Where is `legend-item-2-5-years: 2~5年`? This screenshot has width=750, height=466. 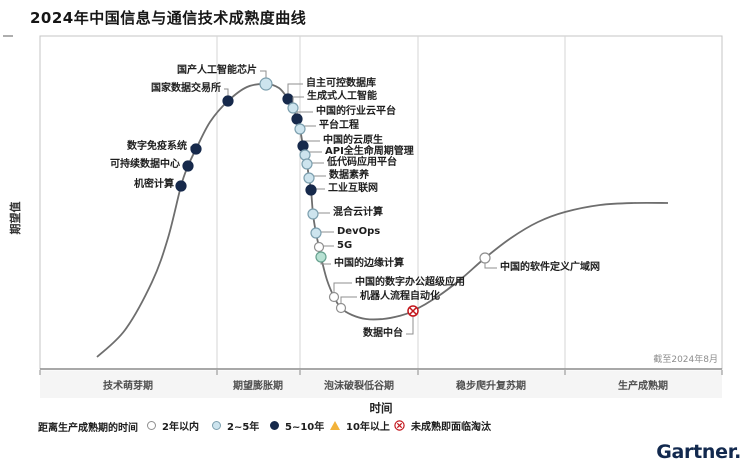
legend-item-2-5-years: 2~5年 is located at coordinates (235, 425).